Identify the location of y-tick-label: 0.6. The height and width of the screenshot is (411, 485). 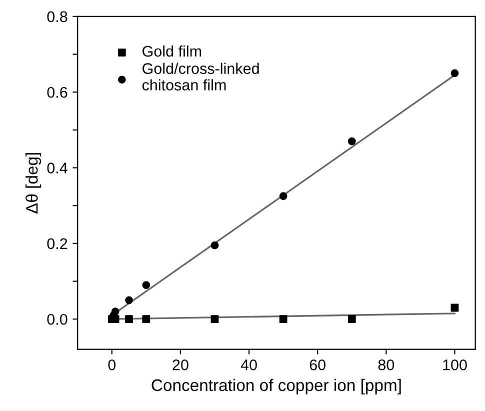
(57, 92).